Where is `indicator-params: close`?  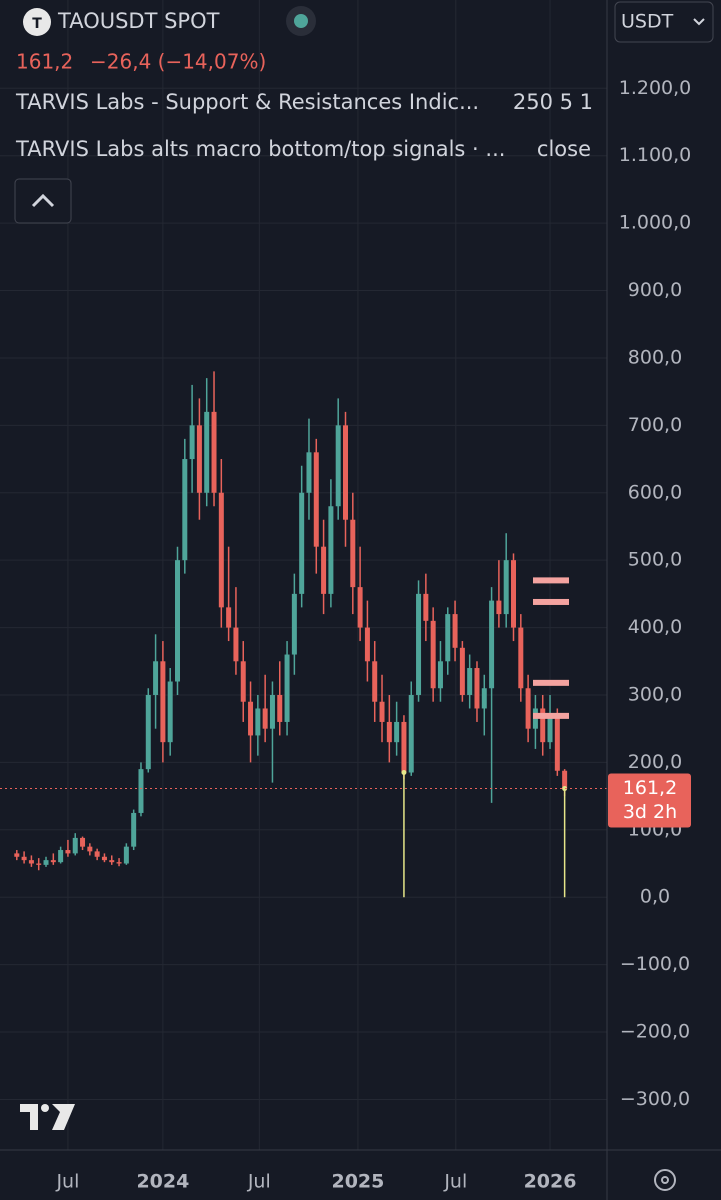
indicator-params: close is located at coordinates (564, 149).